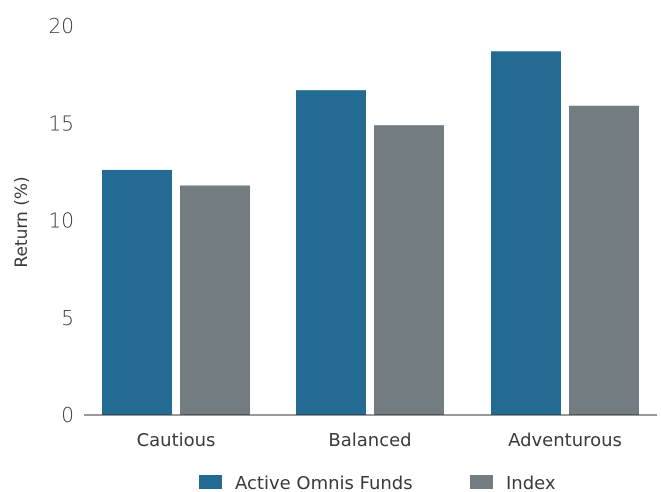 This screenshot has height=492, width=661. I want to click on y-tick-label: 15, so click(61, 123).